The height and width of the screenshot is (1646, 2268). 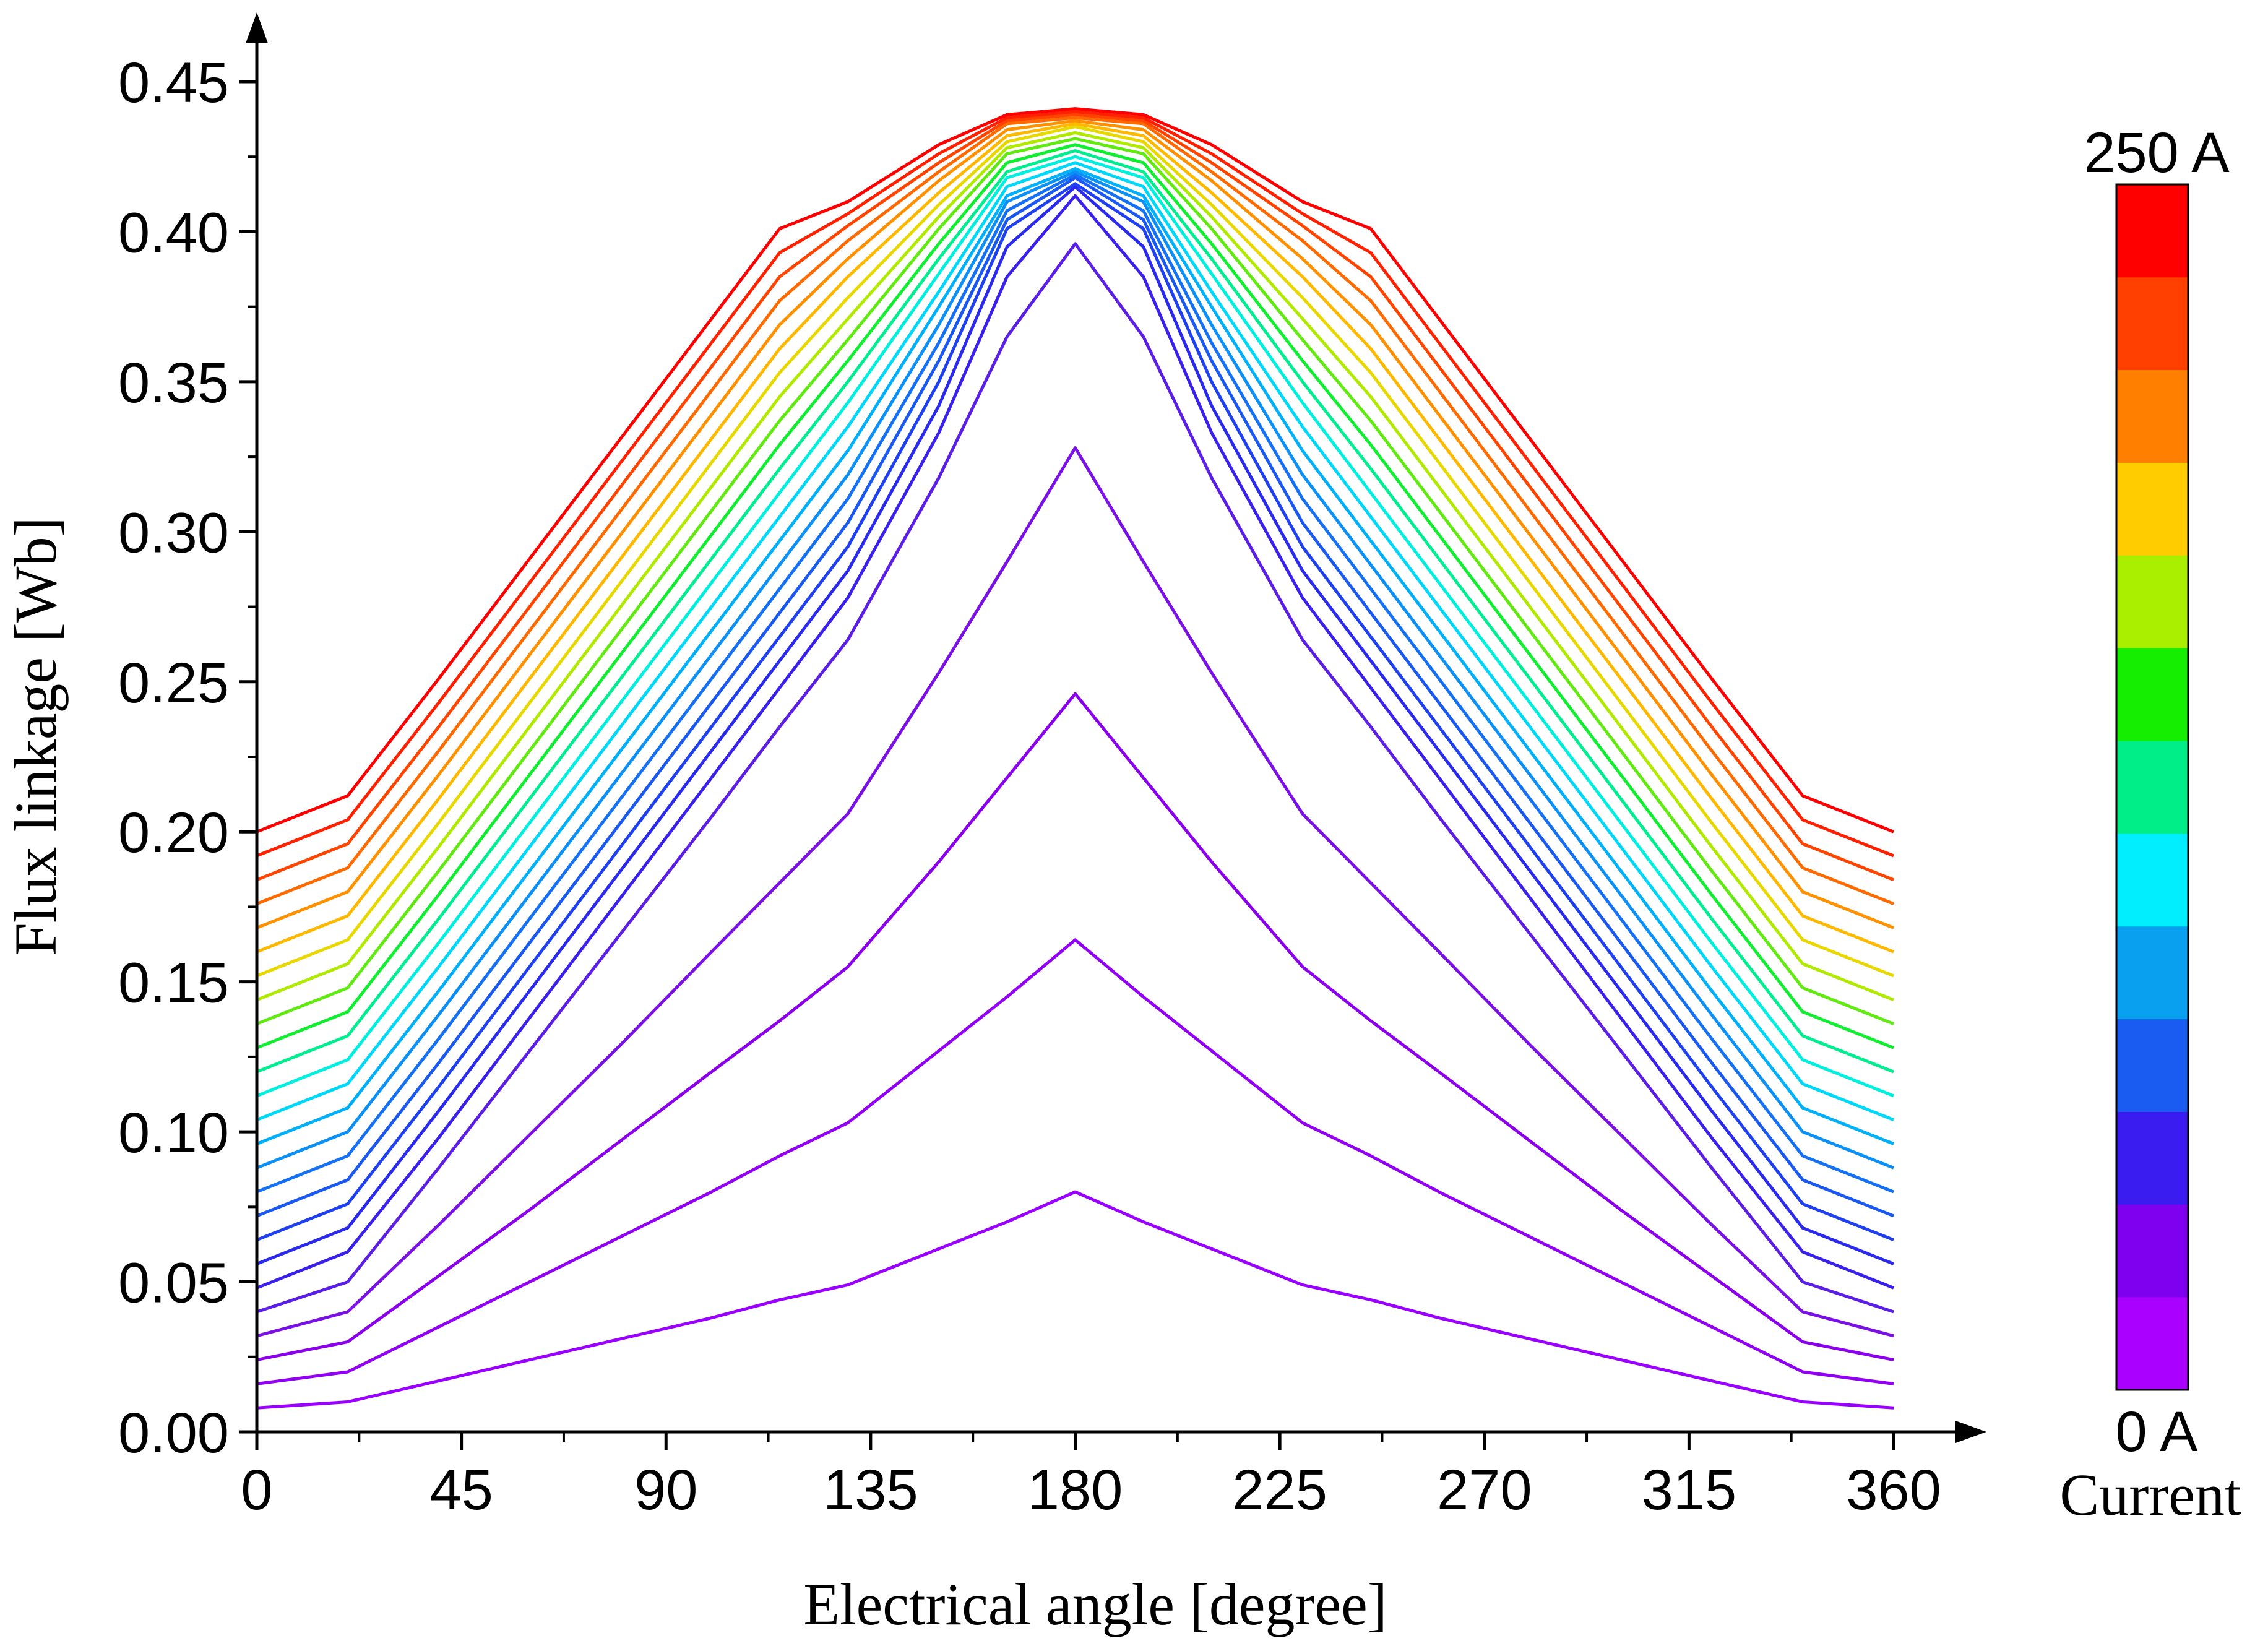 What do you see at coordinates (173, 1133) in the screenshot?
I see `y-tick-label: 0.10` at bounding box center [173, 1133].